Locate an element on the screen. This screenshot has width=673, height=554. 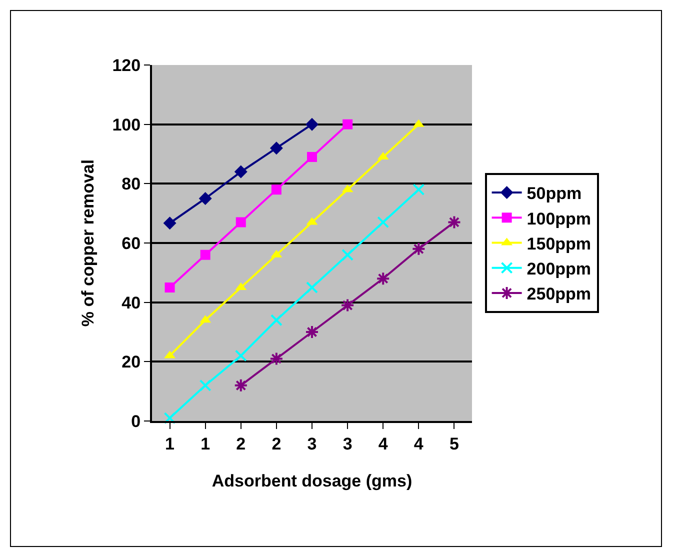
y-tick-label: 60 is located at coordinates (131, 243).